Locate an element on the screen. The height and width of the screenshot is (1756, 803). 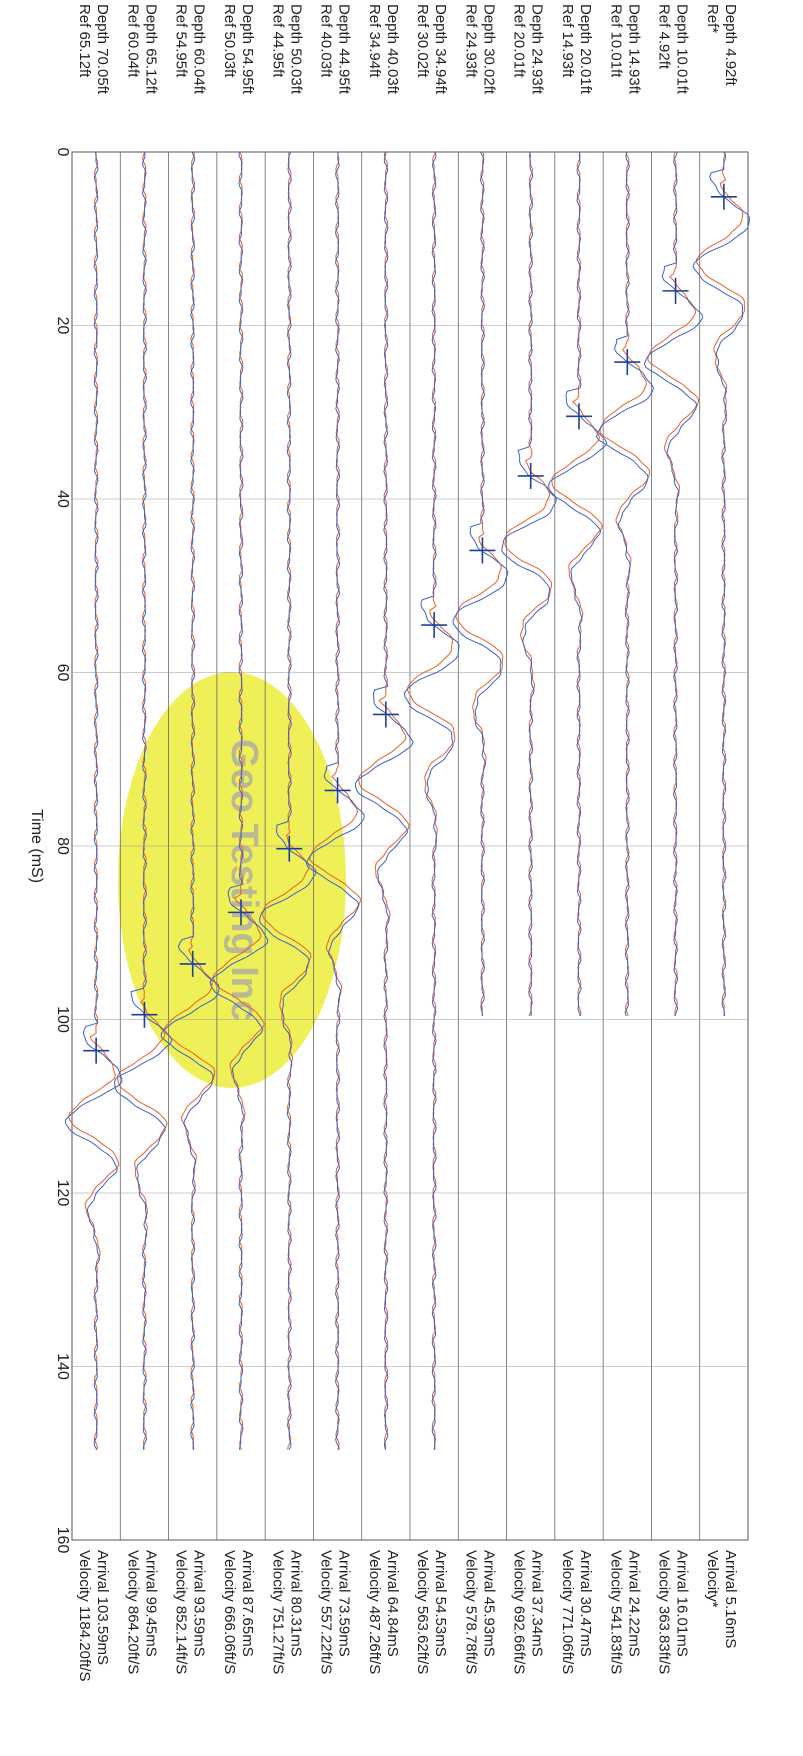
trace-velocity-label: Velocity 751.27ft/S is located at coordinates (277, 1612).